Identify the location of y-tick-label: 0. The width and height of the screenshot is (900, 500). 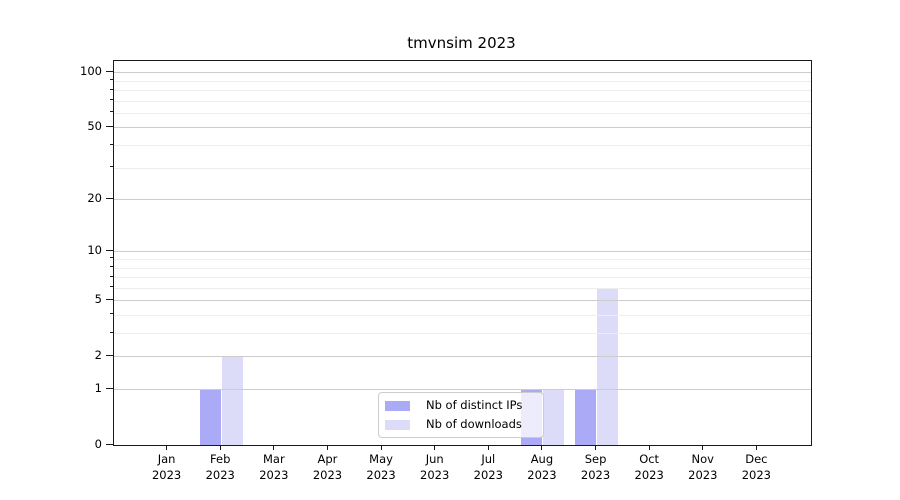
(98, 444).